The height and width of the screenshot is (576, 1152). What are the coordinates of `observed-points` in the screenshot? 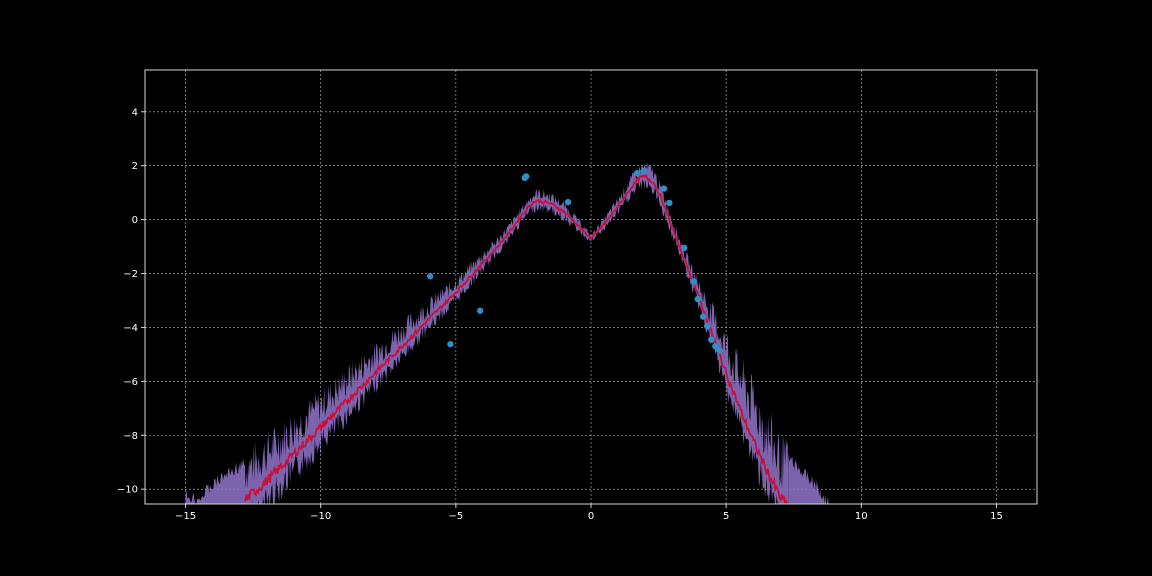 It's located at (574, 260).